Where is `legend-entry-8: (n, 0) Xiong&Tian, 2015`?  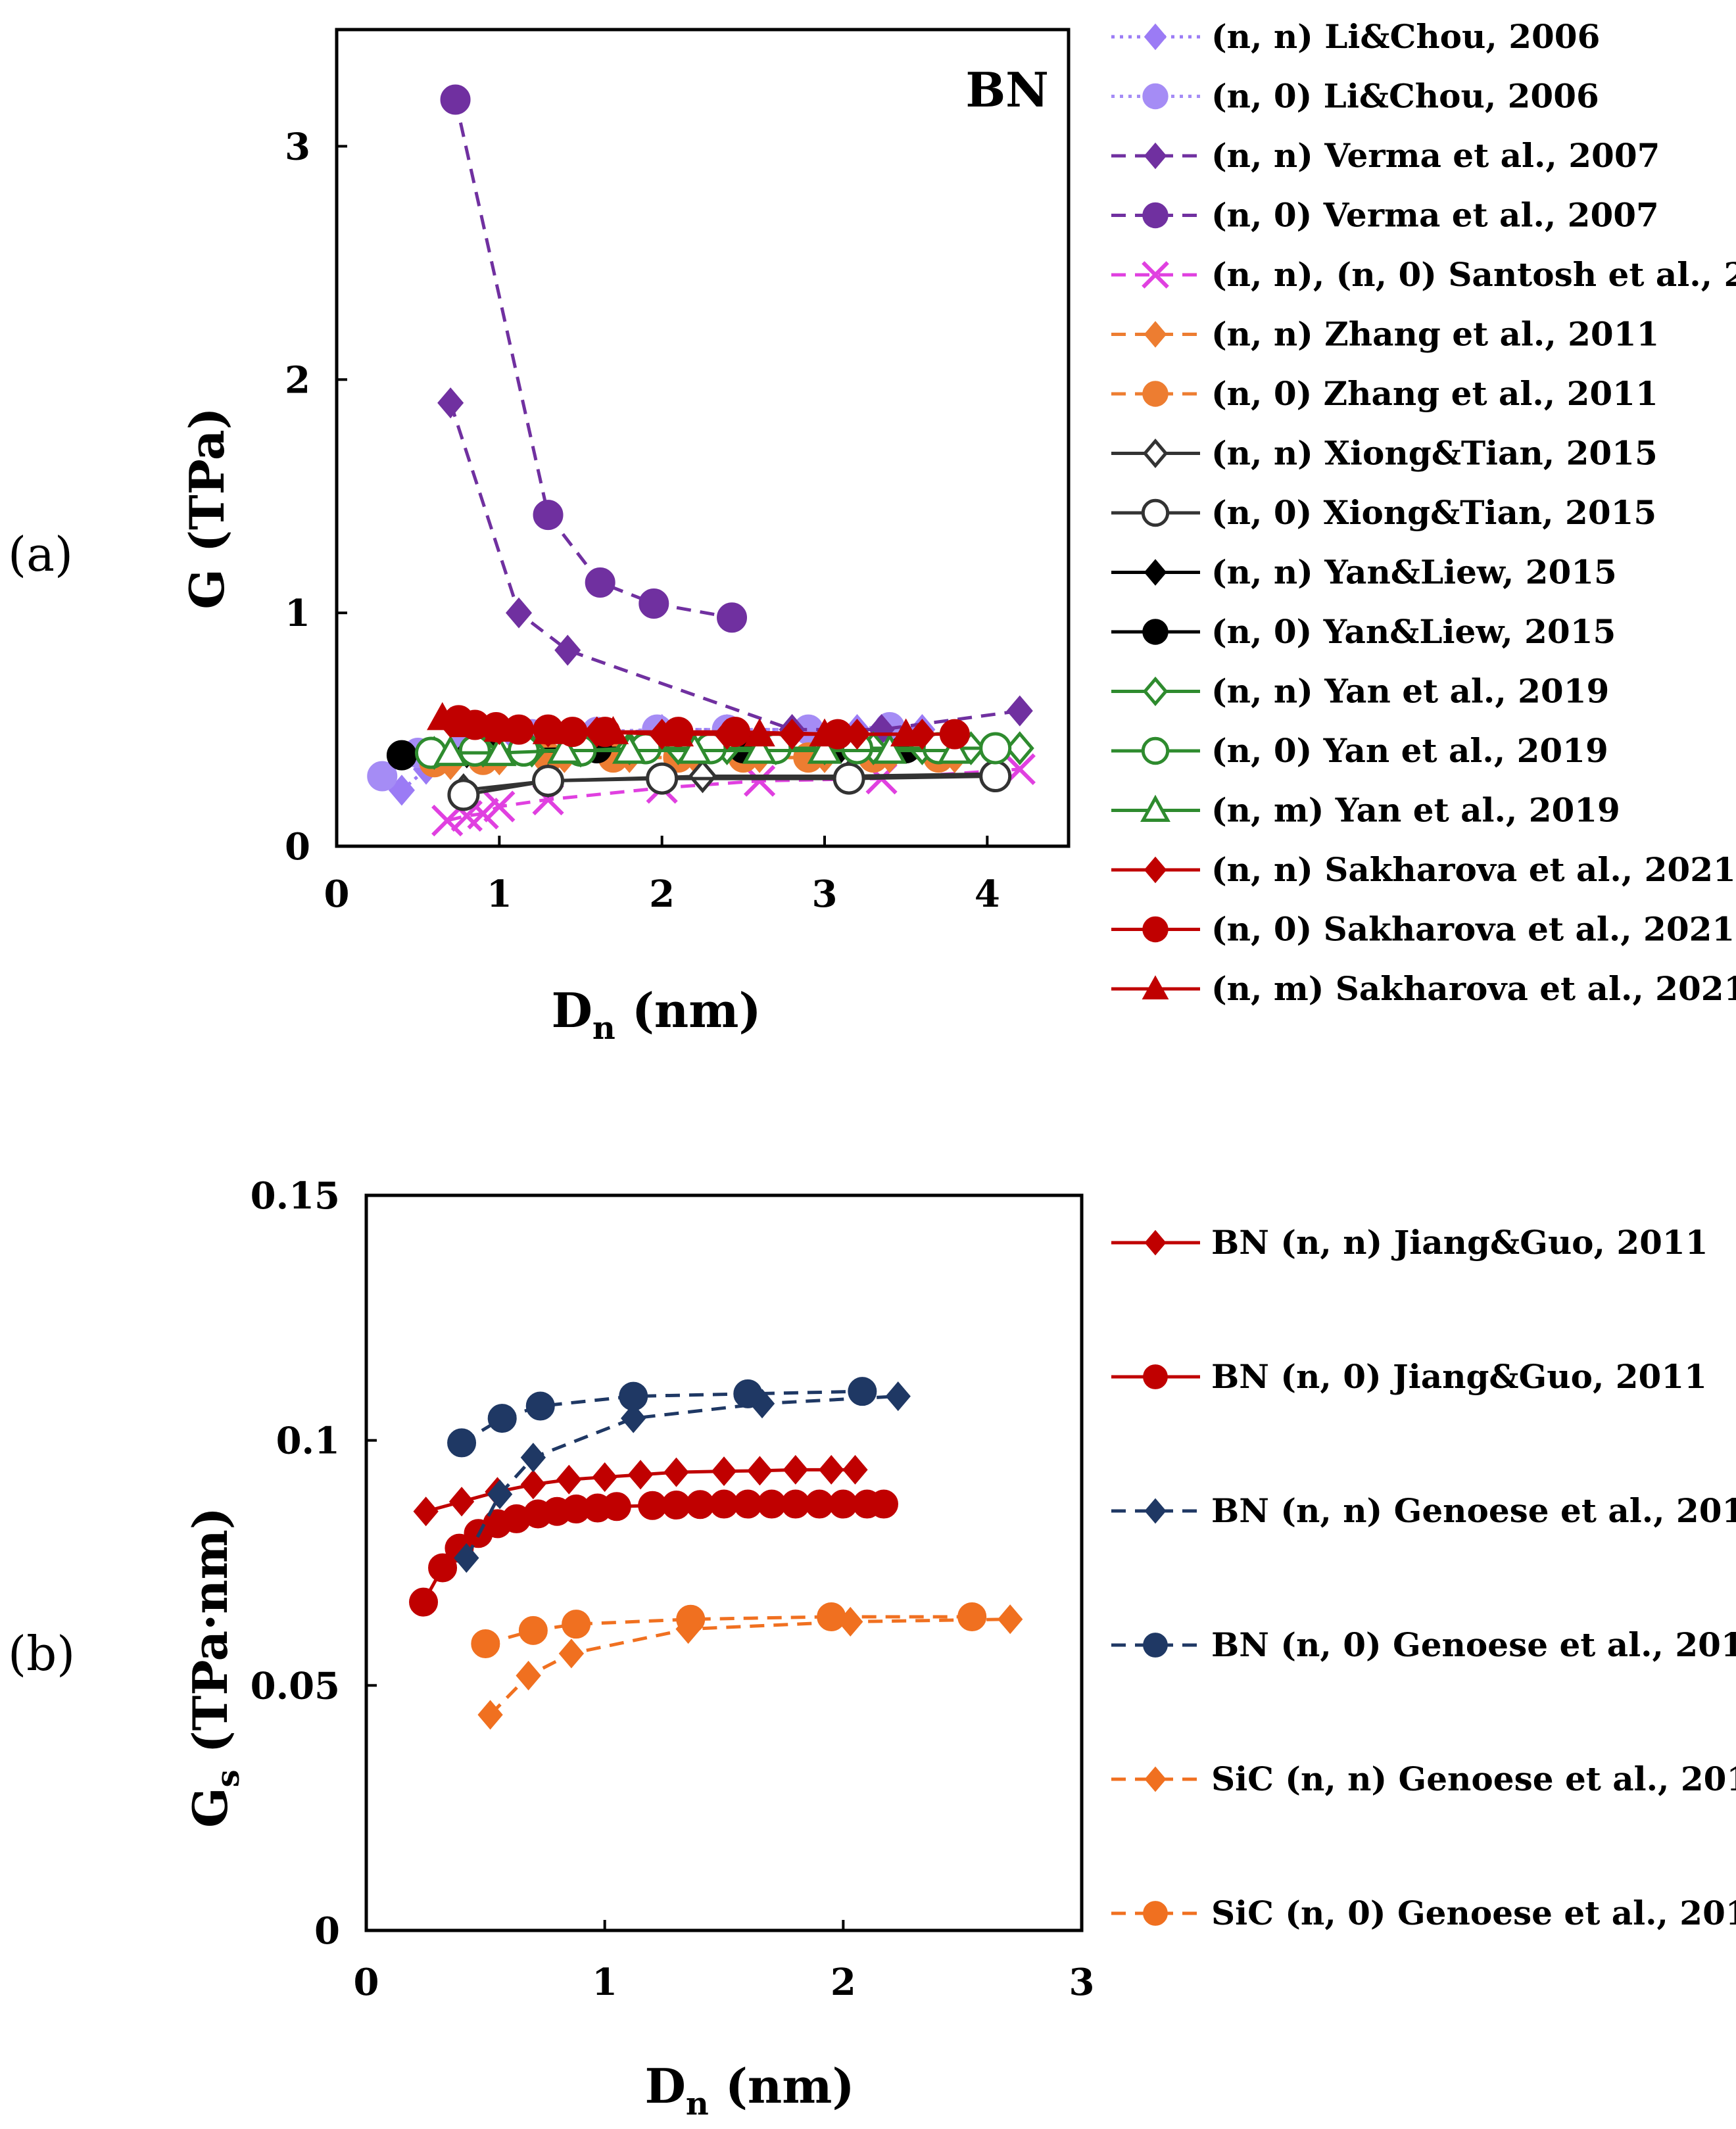
legend-entry-8: (n, 0) Xiong&Tian, 2015 is located at coordinates (1384, 512).